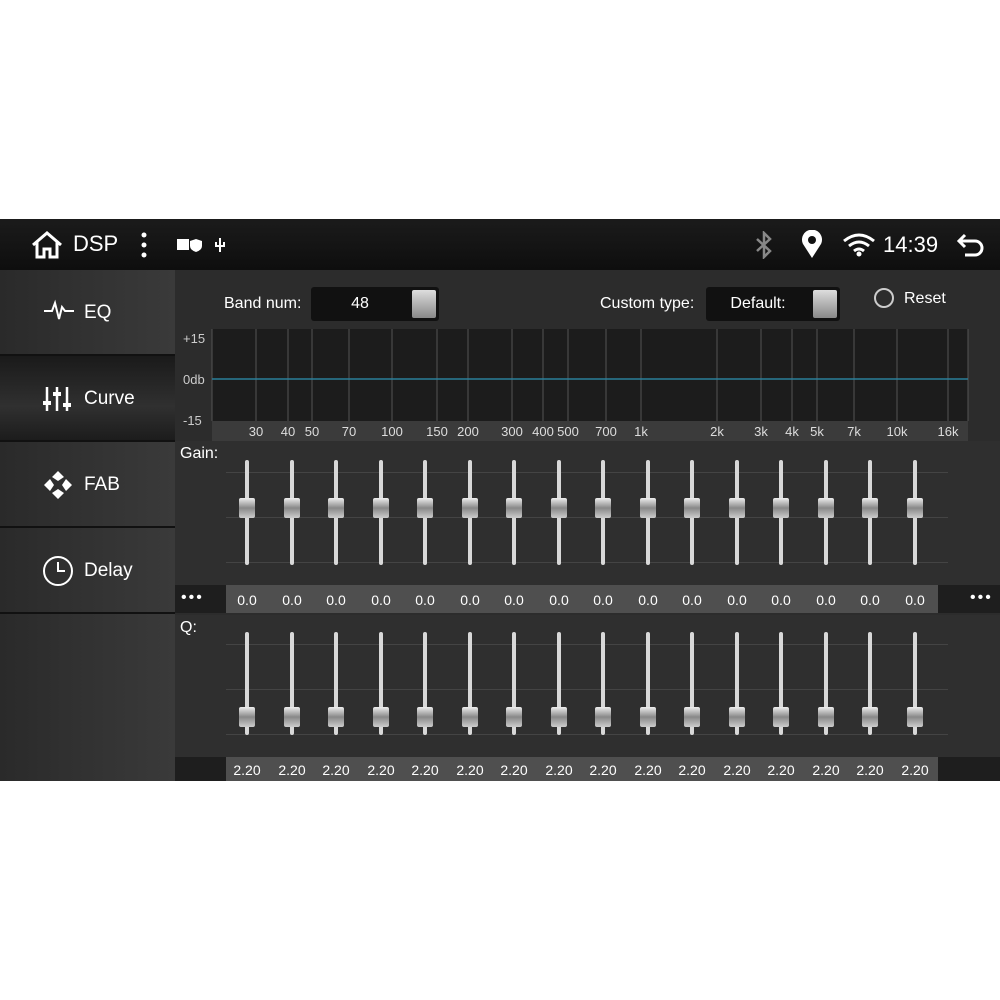 Image resolution: width=1000 pixels, height=1000 pixels. Describe the element at coordinates (312, 431) in the screenshot. I see `freq-label: 50` at that location.